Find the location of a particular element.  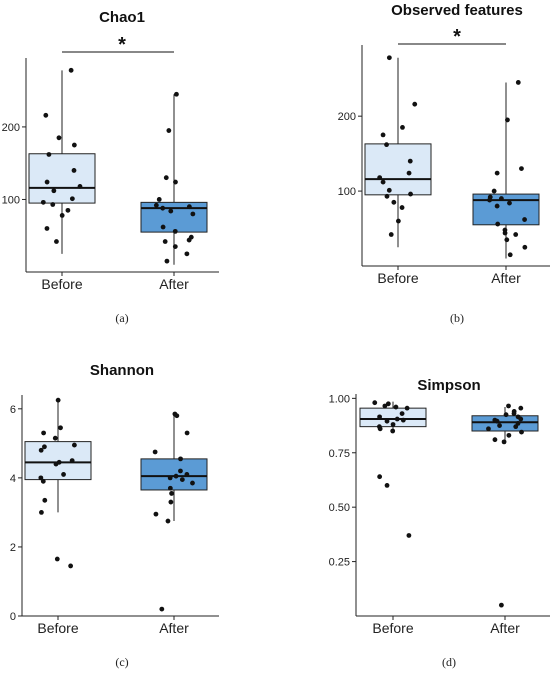

panel-label: (c) is located at coordinates (121, 662).